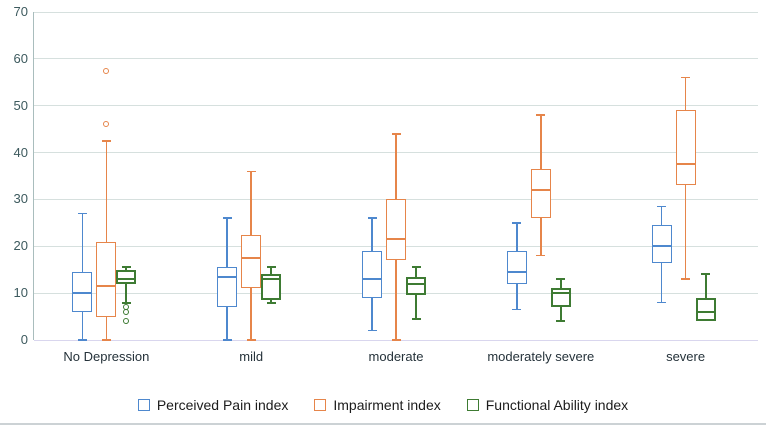  Describe the element at coordinates (20, 11) in the screenshot. I see `y-tick-label: 70` at that location.